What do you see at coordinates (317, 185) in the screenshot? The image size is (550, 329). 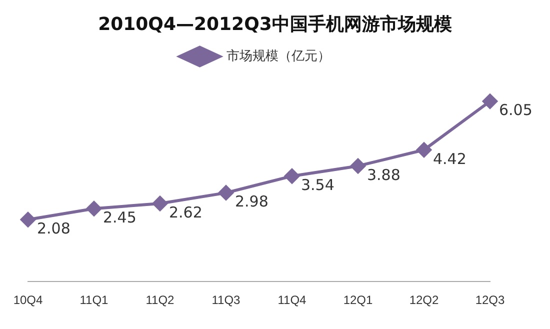 I see `data-label: 3.54` at bounding box center [317, 185].